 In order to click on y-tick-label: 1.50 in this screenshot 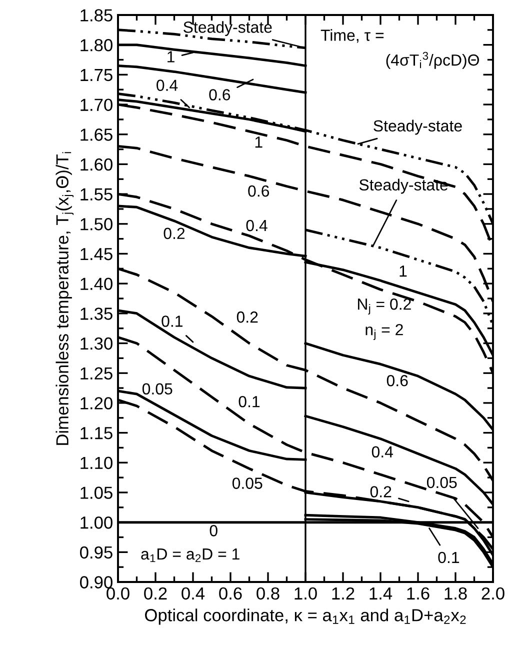, I will do `click(96, 224)`.